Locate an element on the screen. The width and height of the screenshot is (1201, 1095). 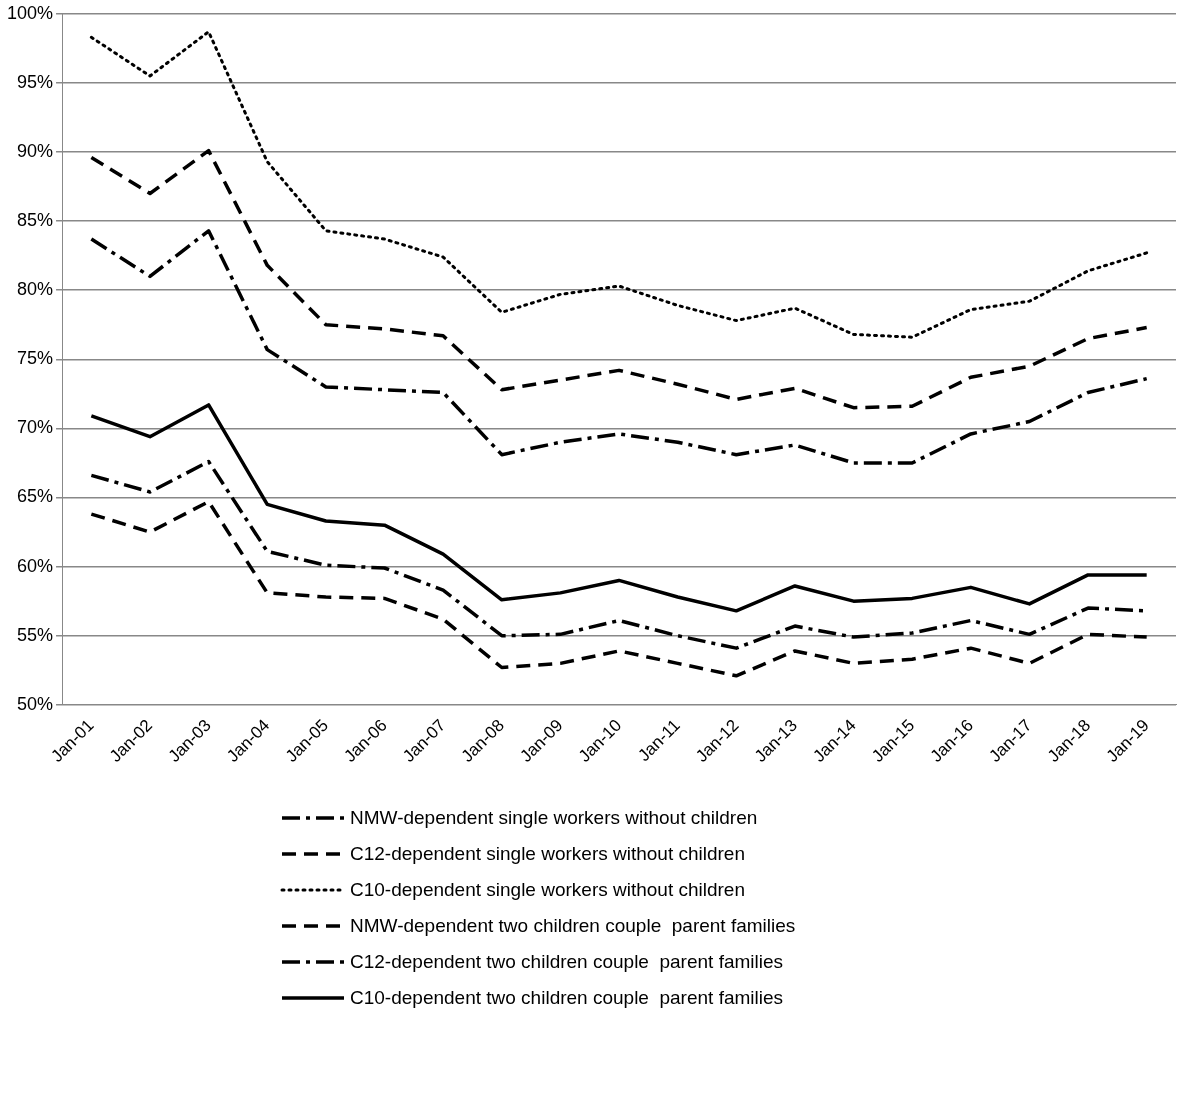
legend-label: NMW-dependent single workers without children is located at coordinates (554, 818).